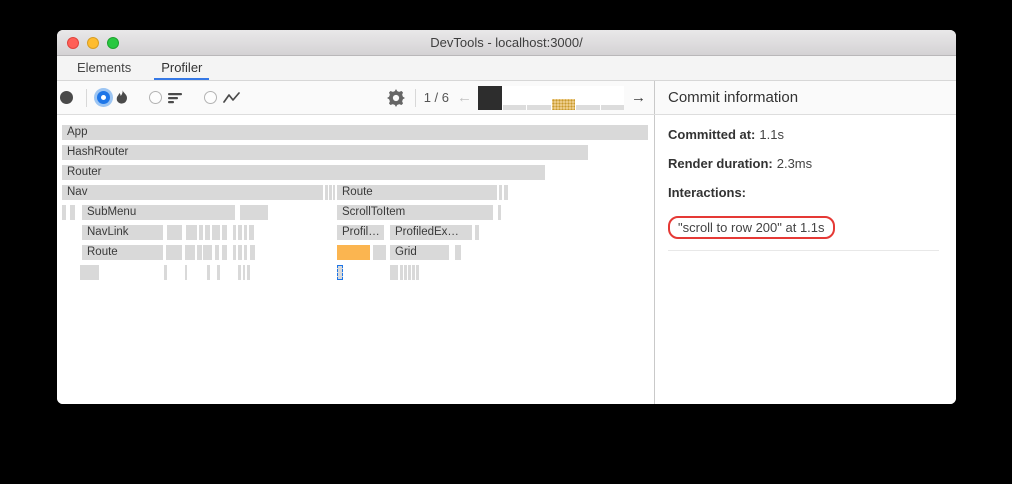 This screenshot has height=484, width=1012. What do you see at coordinates (192, 192) in the screenshot?
I see `flame-bar-nav: Nav` at bounding box center [192, 192].